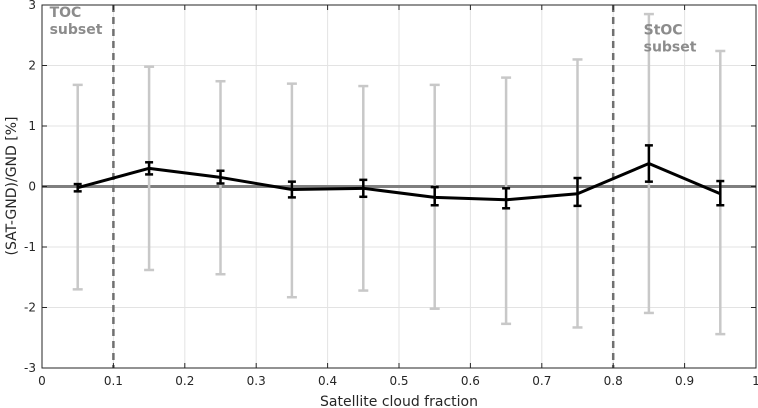 This screenshot has height=408, width=758. Describe the element at coordinates (327, 381) in the screenshot. I see `x-tick-label: 0.4` at that location.